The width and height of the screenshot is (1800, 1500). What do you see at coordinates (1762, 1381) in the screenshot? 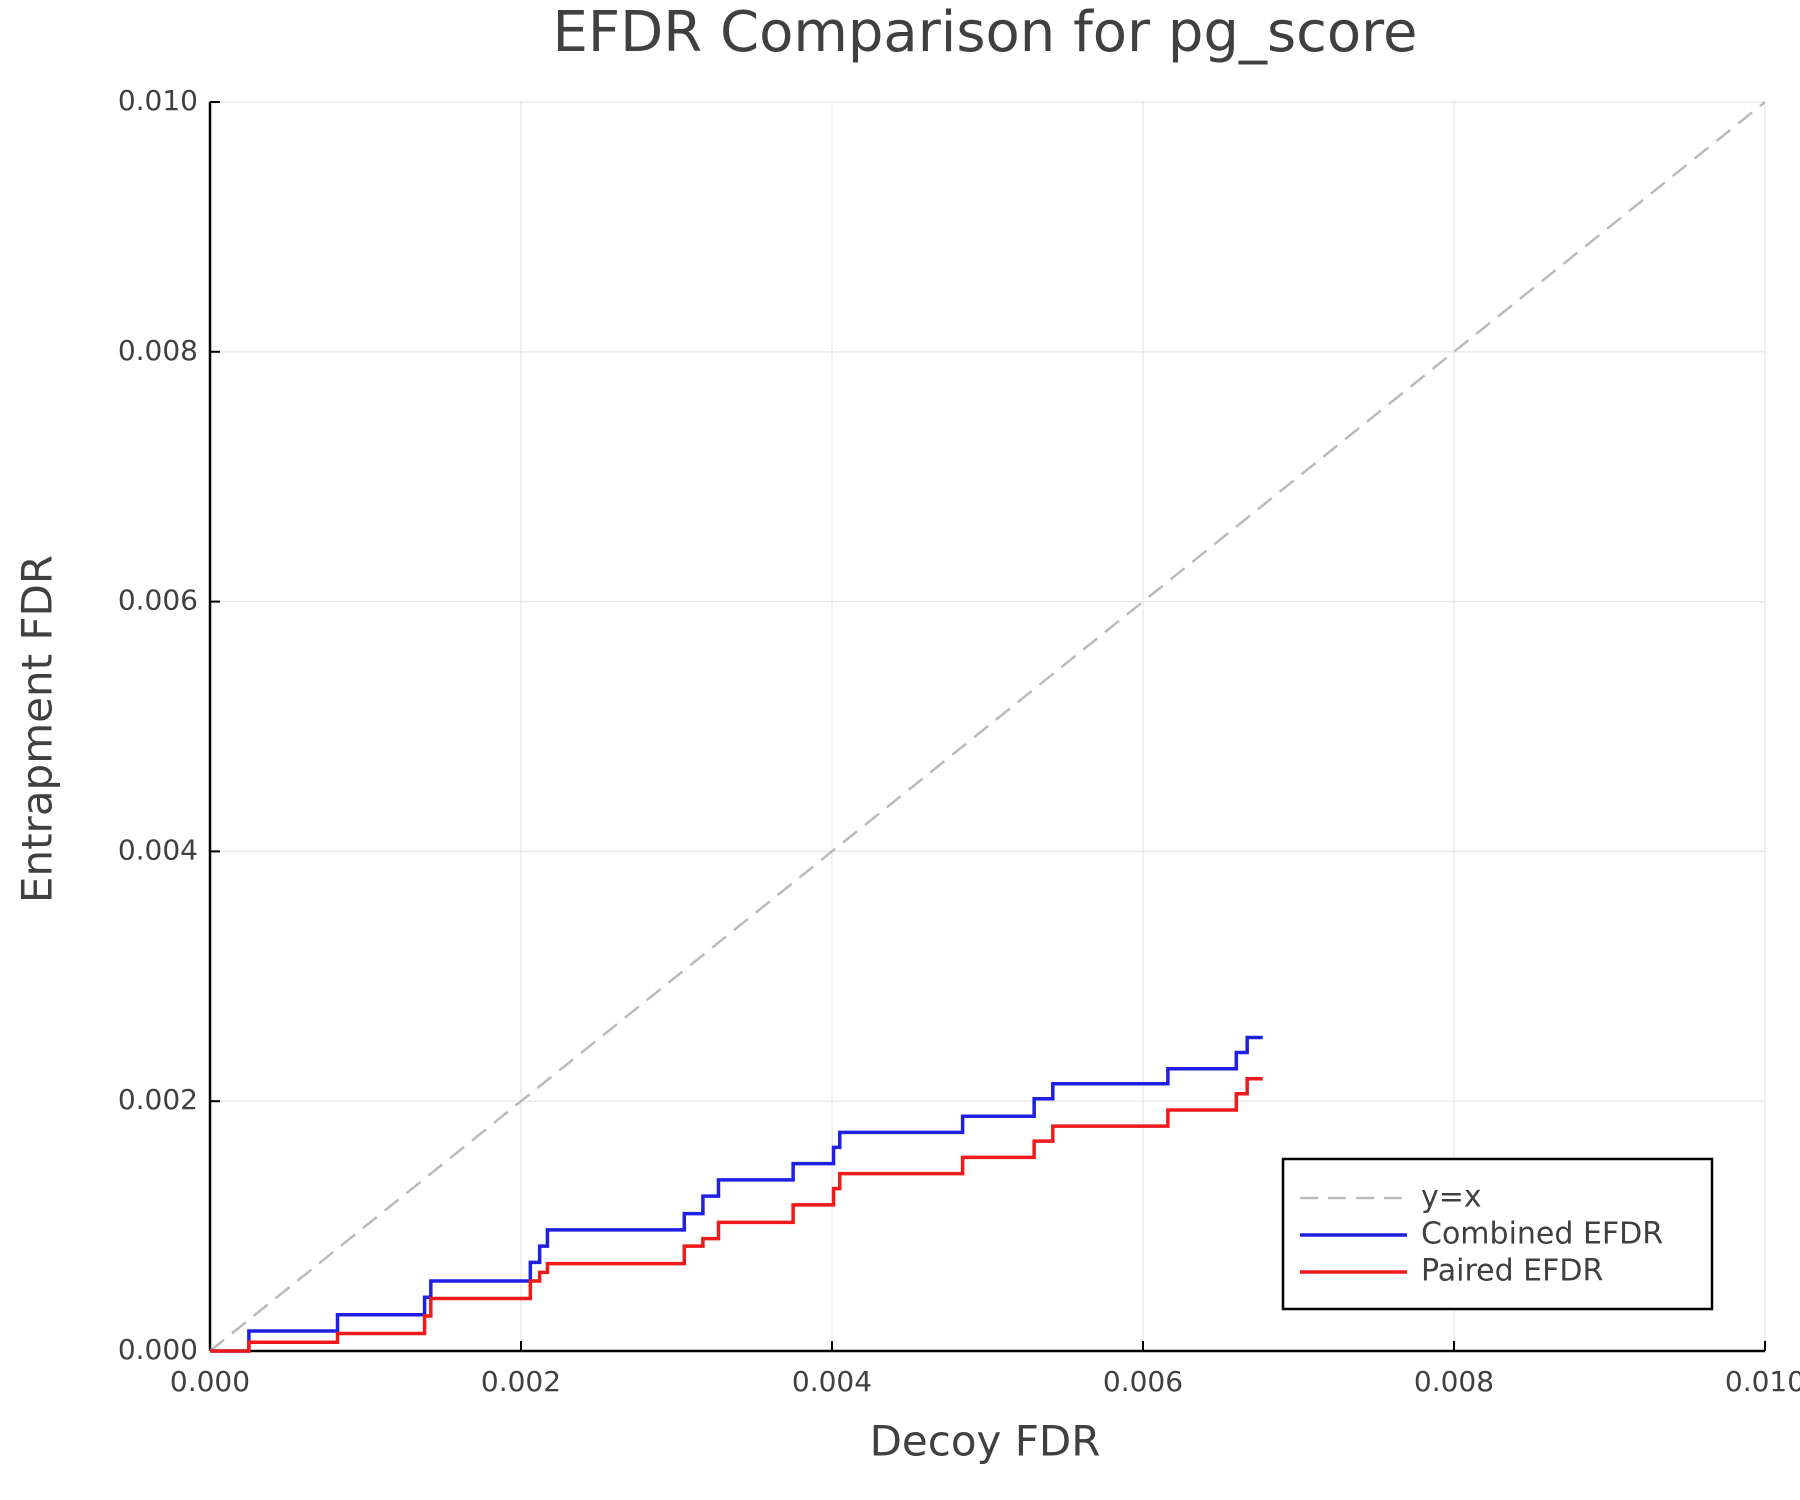
I see `x-tick-label: 0.010` at bounding box center [1762, 1381].